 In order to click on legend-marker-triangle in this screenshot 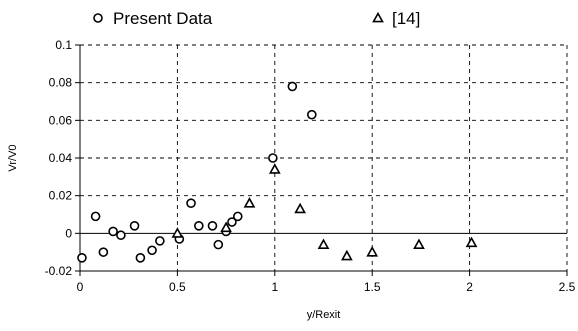, I will do `click(378, 17)`.